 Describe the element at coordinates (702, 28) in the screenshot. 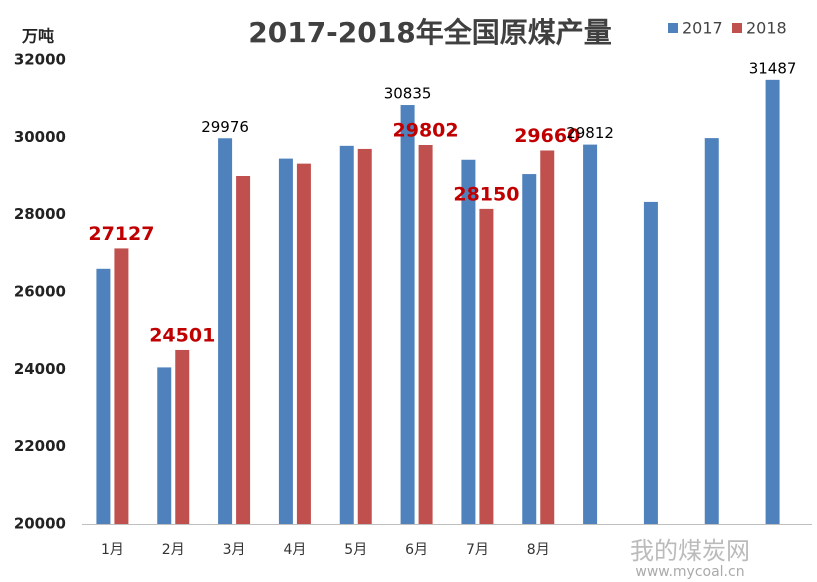

I see `legend-label: 2017` at that location.